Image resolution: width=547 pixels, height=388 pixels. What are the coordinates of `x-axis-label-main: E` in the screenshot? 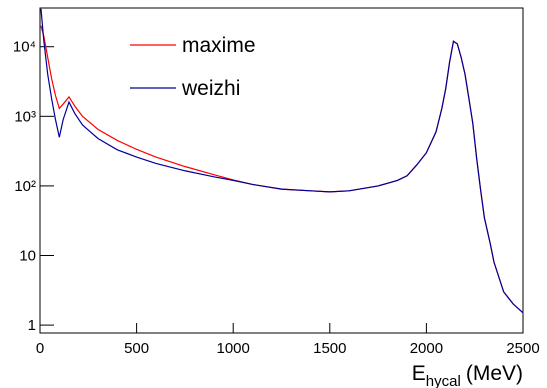 It's located at (419, 373).